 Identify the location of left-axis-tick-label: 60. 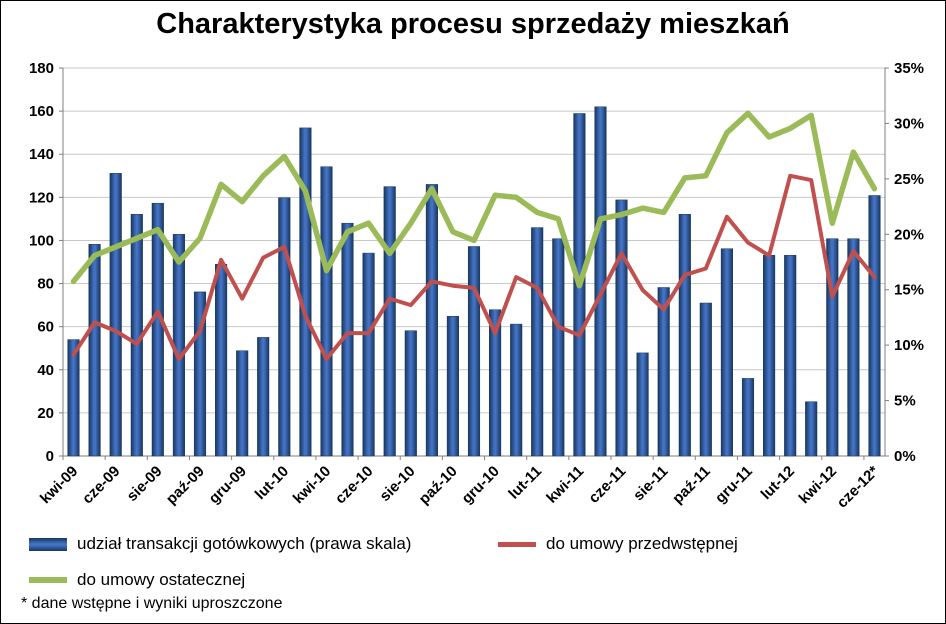
(45, 327).